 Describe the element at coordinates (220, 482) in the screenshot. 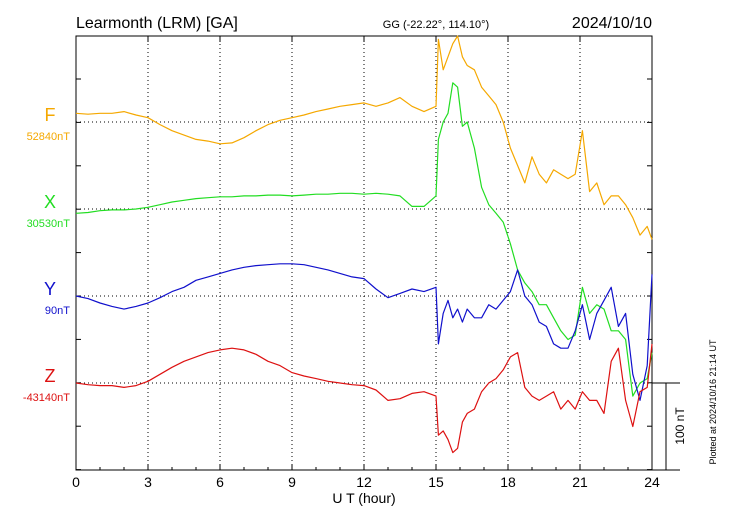

I see `x-tick-label-6: 6` at that location.